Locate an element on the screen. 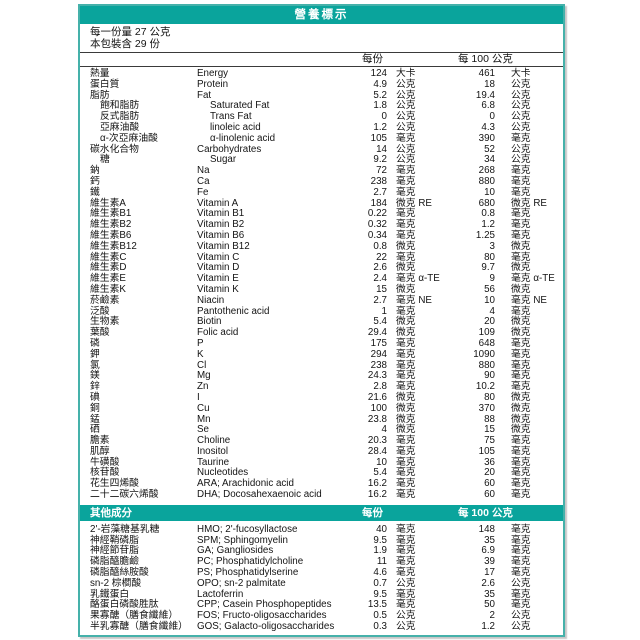 The image size is (640, 640). nutrient-name-en: Se is located at coordinates (203, 430).